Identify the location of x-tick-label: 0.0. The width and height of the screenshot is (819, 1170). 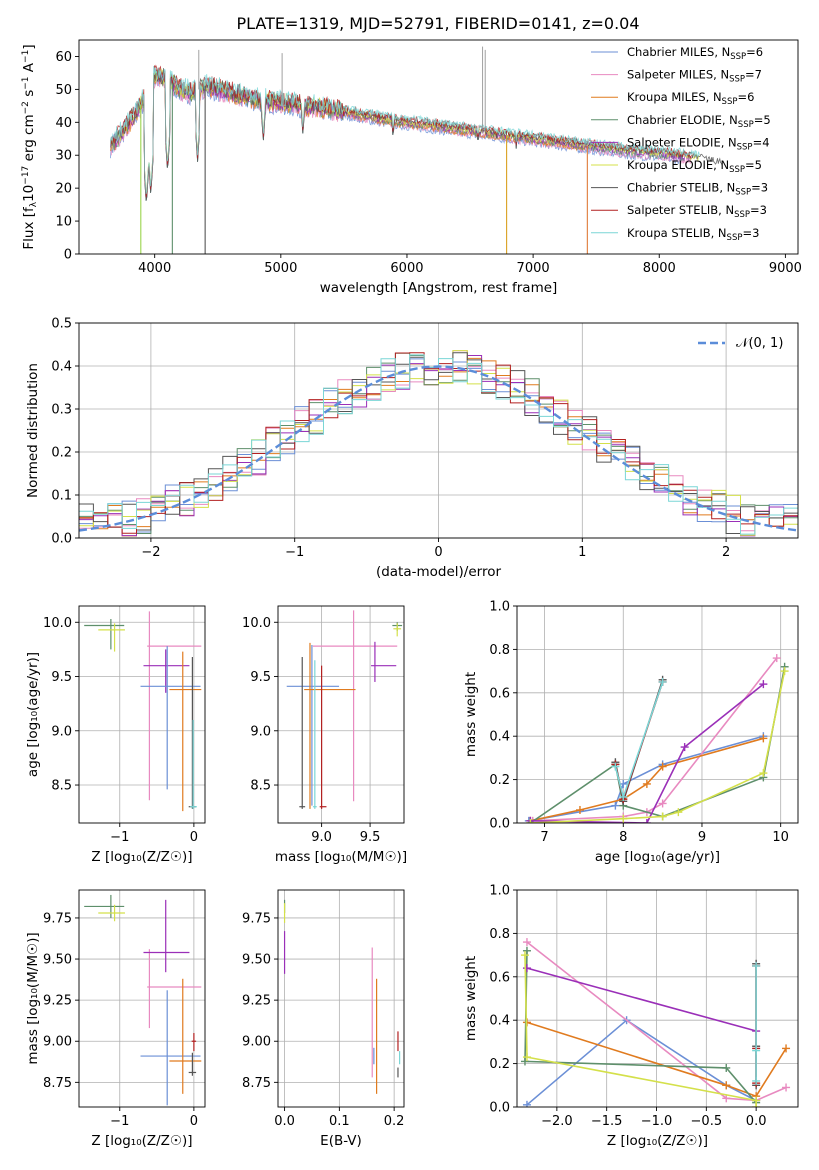
(284, 1121).